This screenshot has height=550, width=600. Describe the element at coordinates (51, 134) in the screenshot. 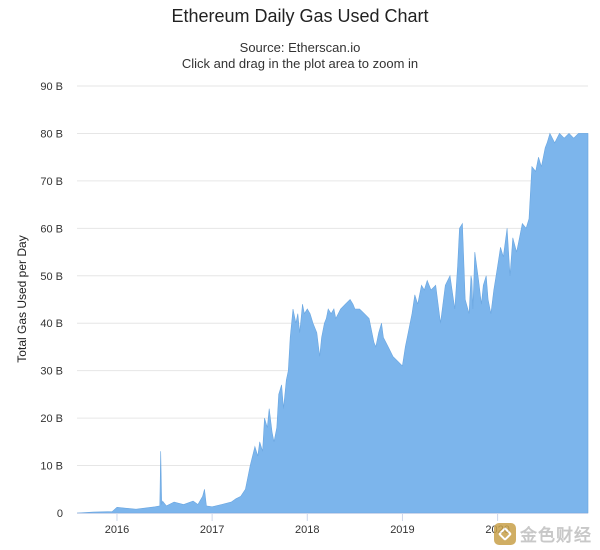

I see `y-tick-label: 80 B` at that location.